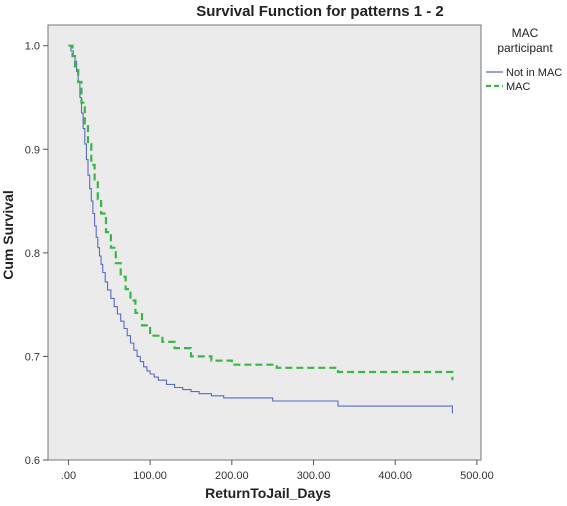 The image size is (567, 506). What do you see at coordinates (525, 33) in the screenshot?
I see `legend-title-line-1: MAC` at bounding box center [525, 33].